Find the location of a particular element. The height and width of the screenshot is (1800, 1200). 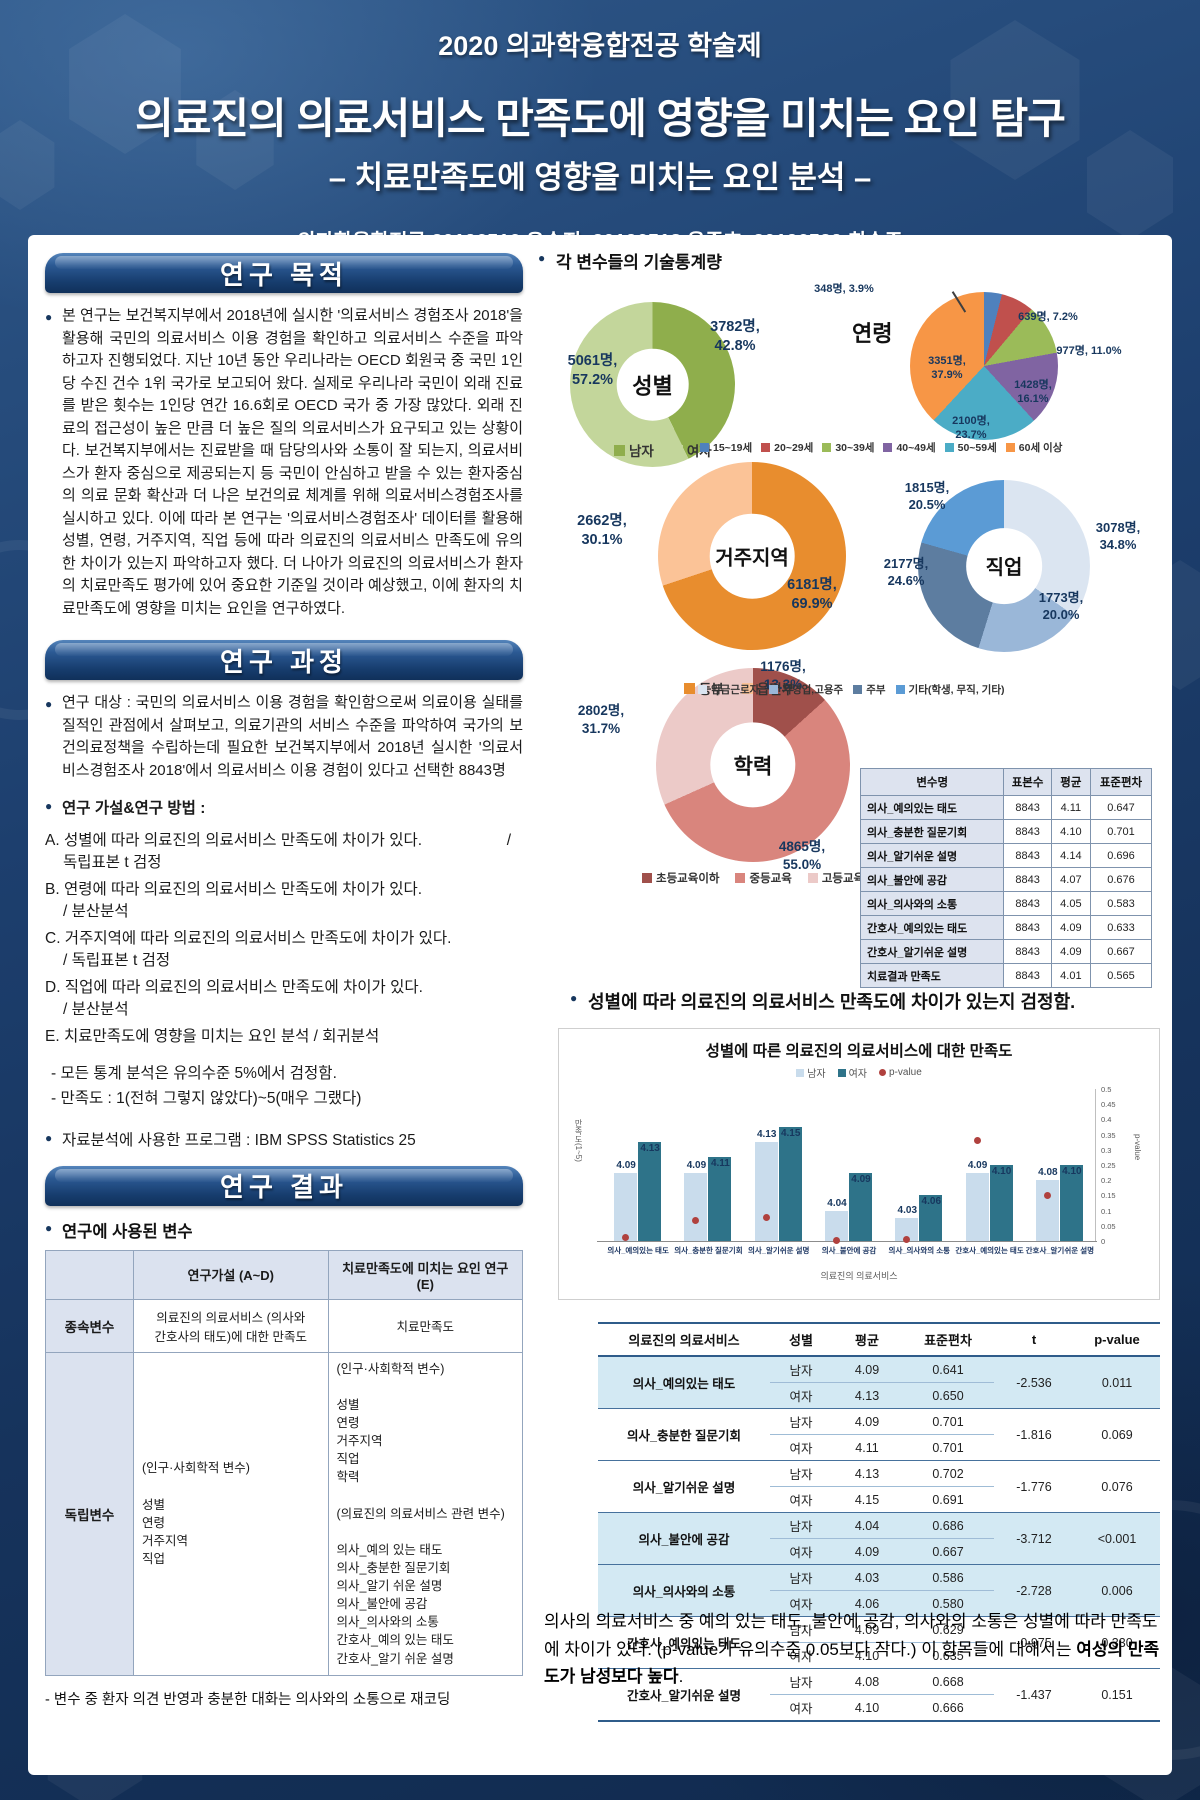

legend-label: 60세 이상 is located at coordinates (1040, 448).